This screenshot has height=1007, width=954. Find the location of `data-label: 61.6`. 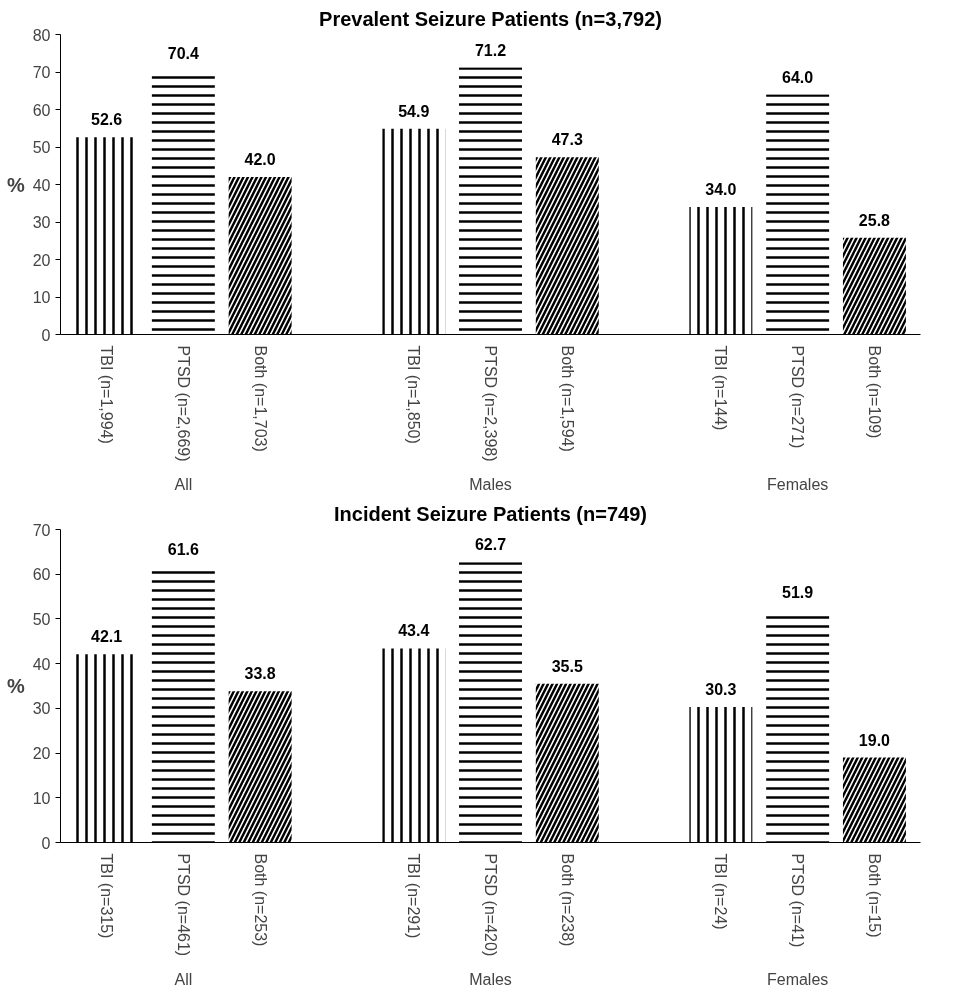

data-label: 61.6 is located at coordinates (183, 550).